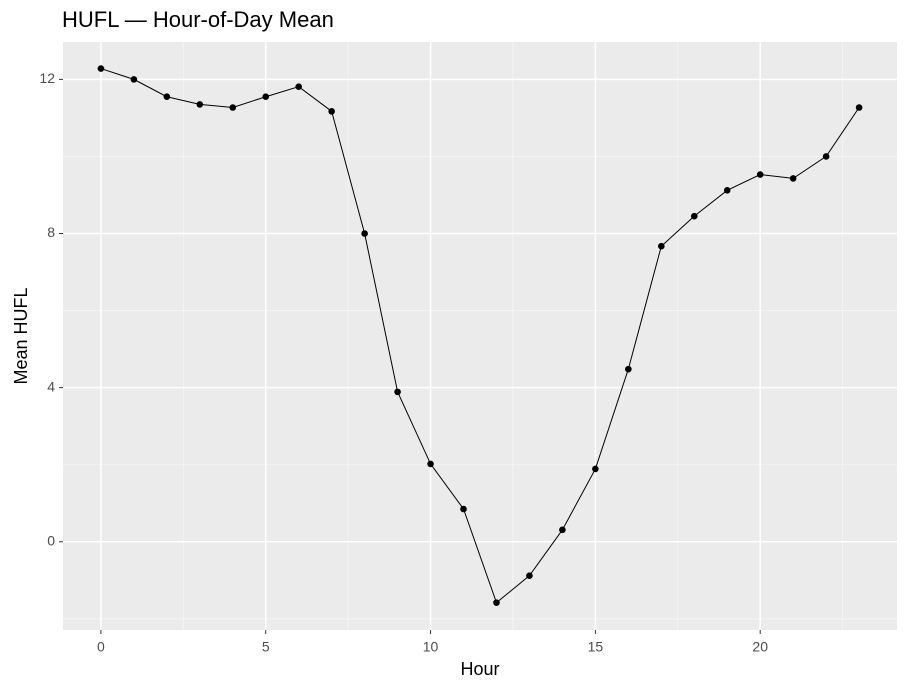  Describe the element at coordinates (760, 647) in the screenshot. I see `x-tick-label: 20` at that location.